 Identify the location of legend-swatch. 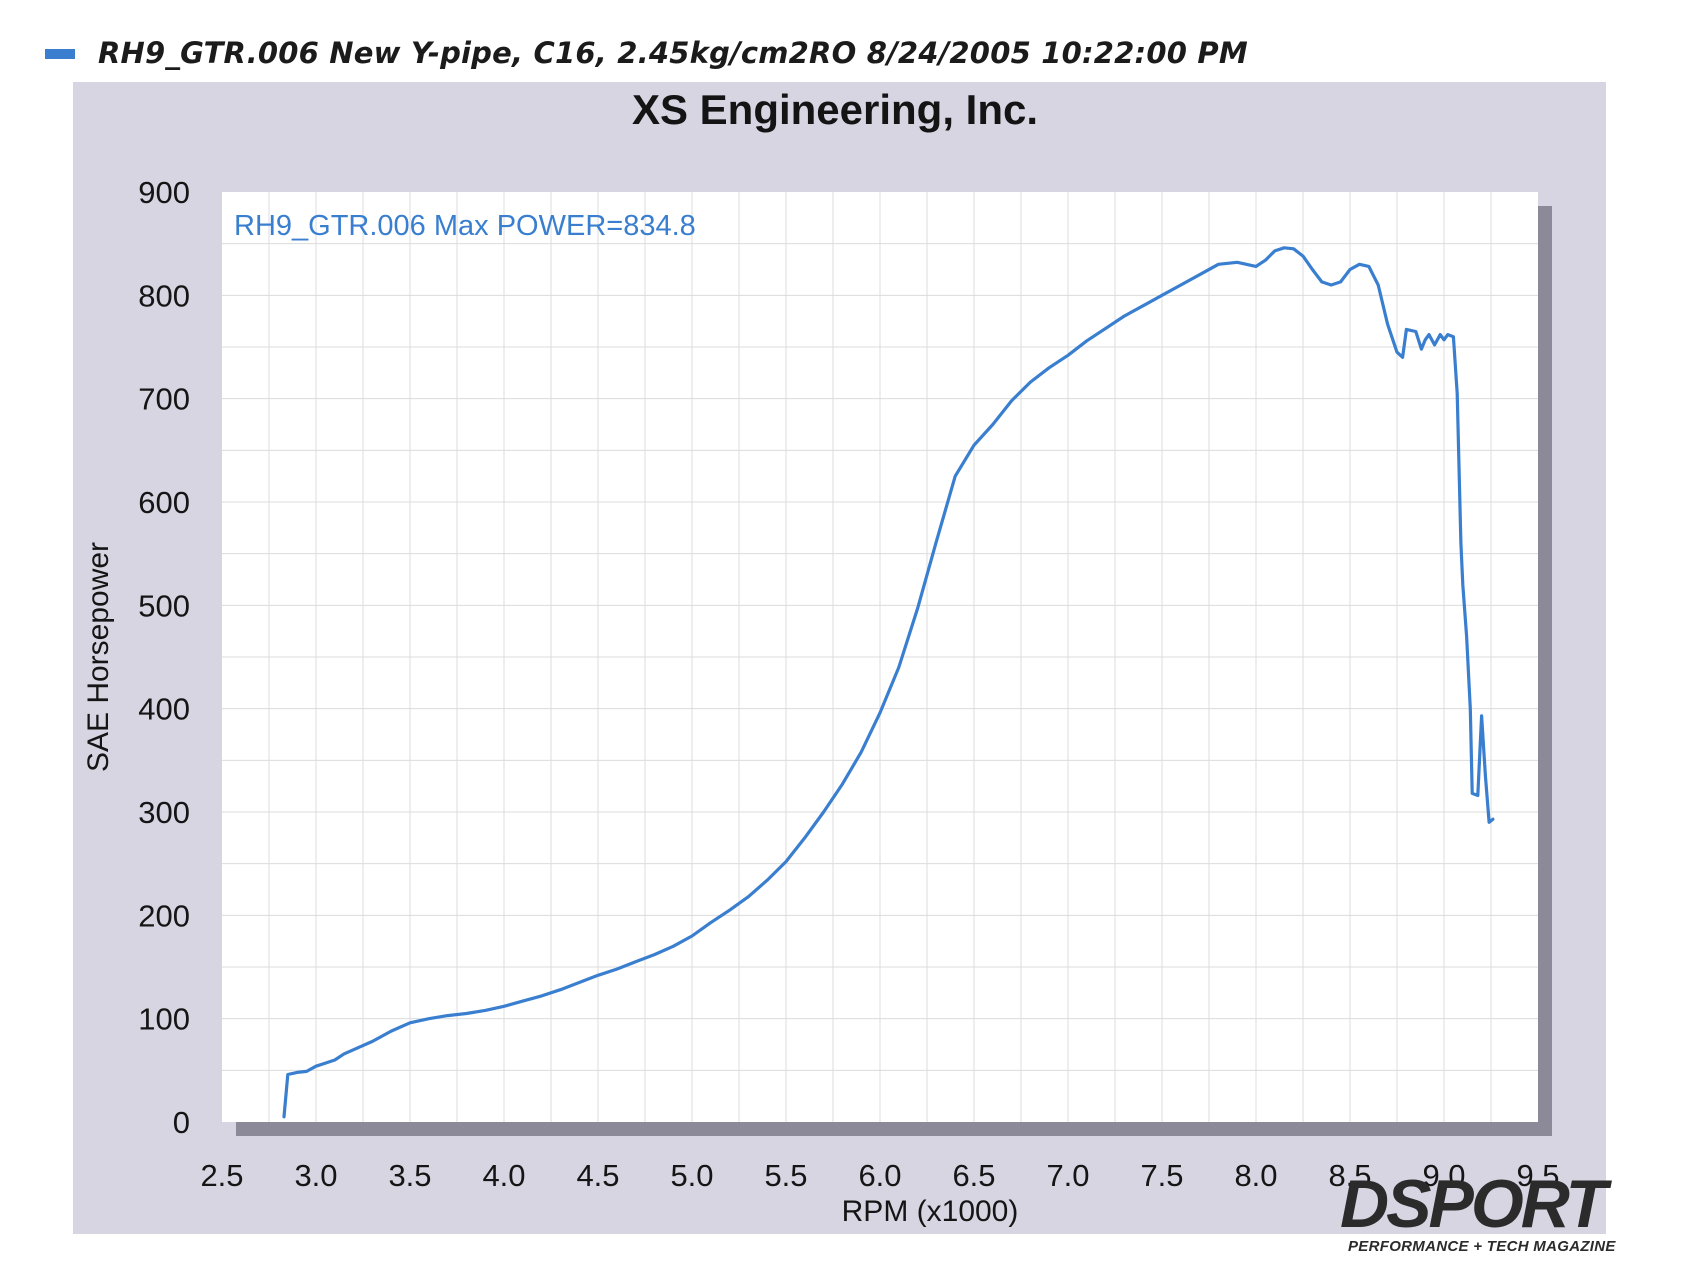
(60, 54).